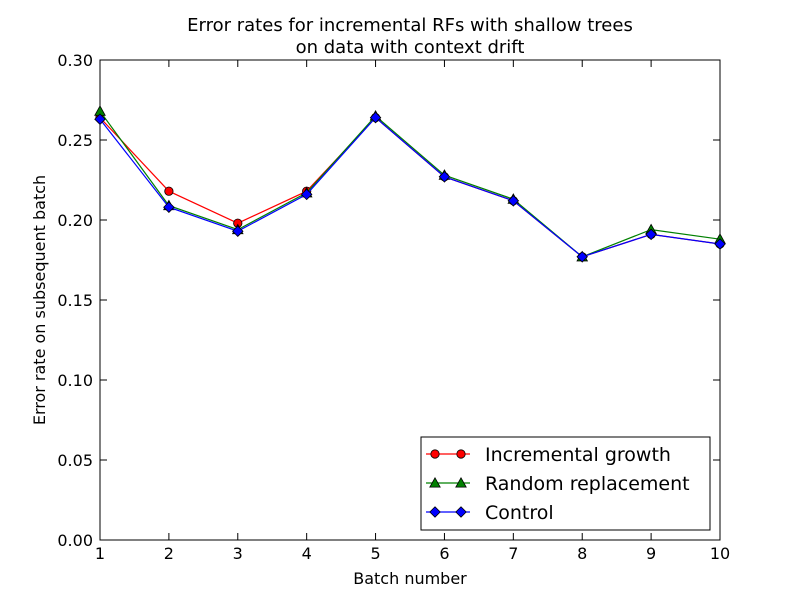  I want to click on legend-item: Random replacement, so click(558, 484).